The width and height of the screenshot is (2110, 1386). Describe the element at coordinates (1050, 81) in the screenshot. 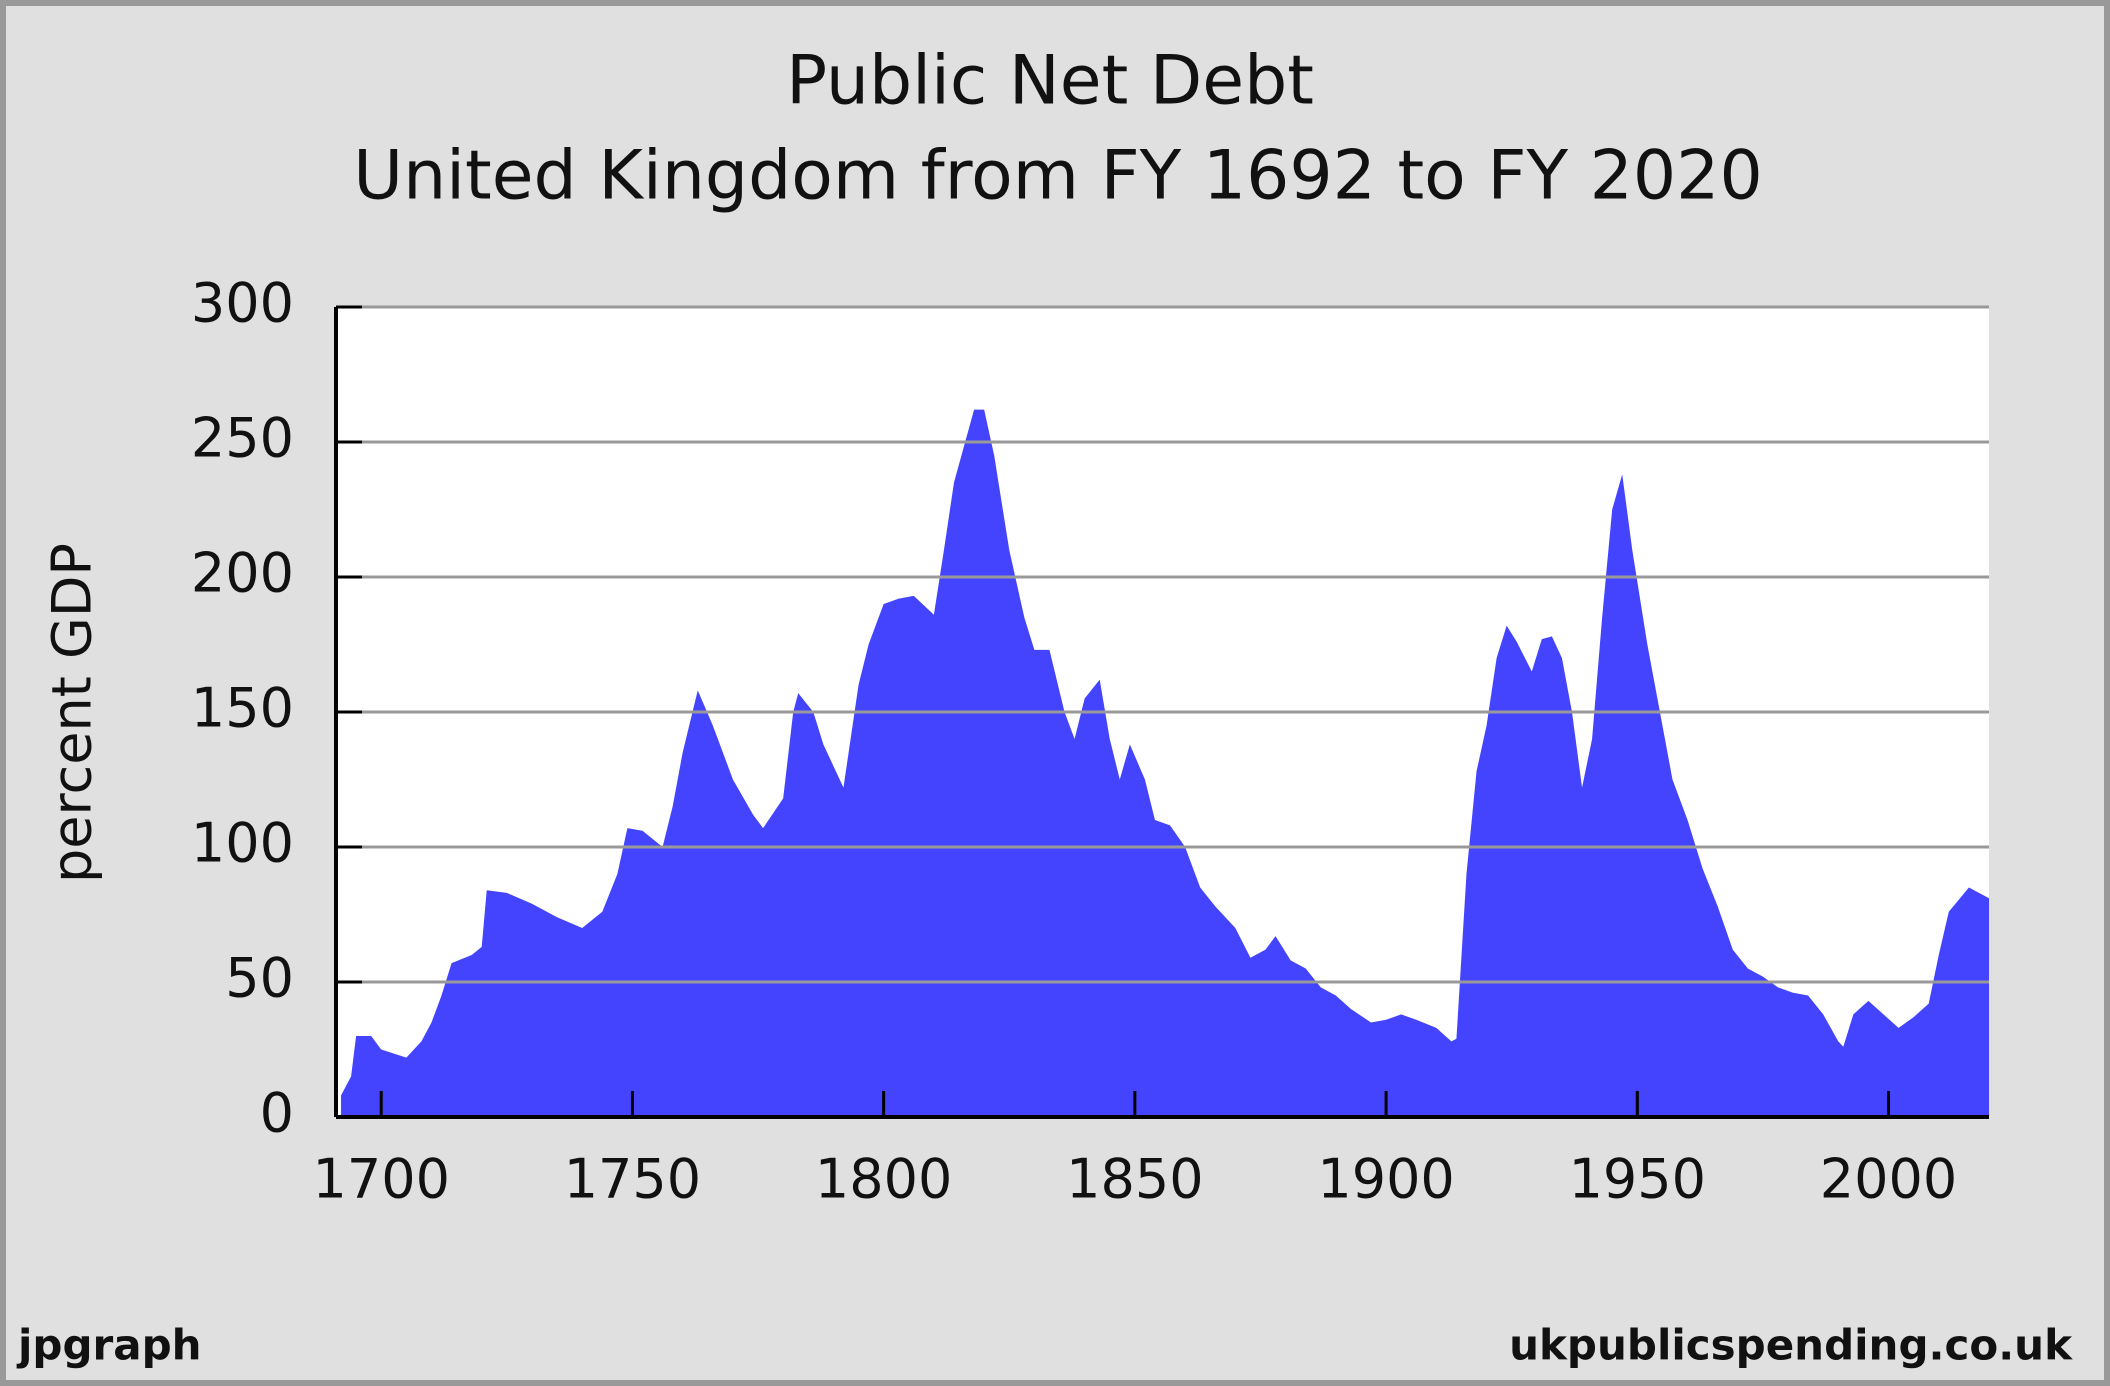

I see `chart-title: Public Net Debt` at that location.